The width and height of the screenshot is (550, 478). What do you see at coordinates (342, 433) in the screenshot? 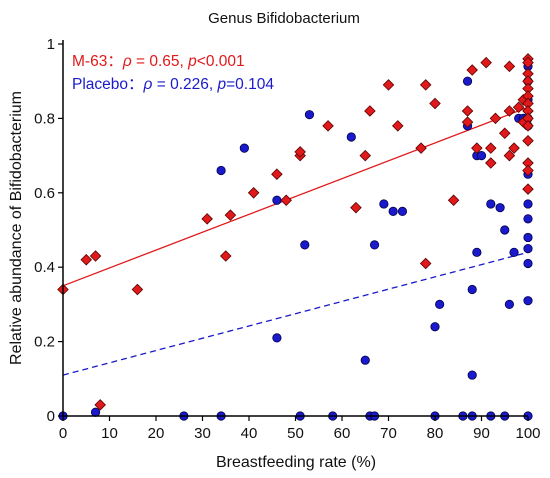
I see `x-tick-label: 60` at bounding box center [342, 433].